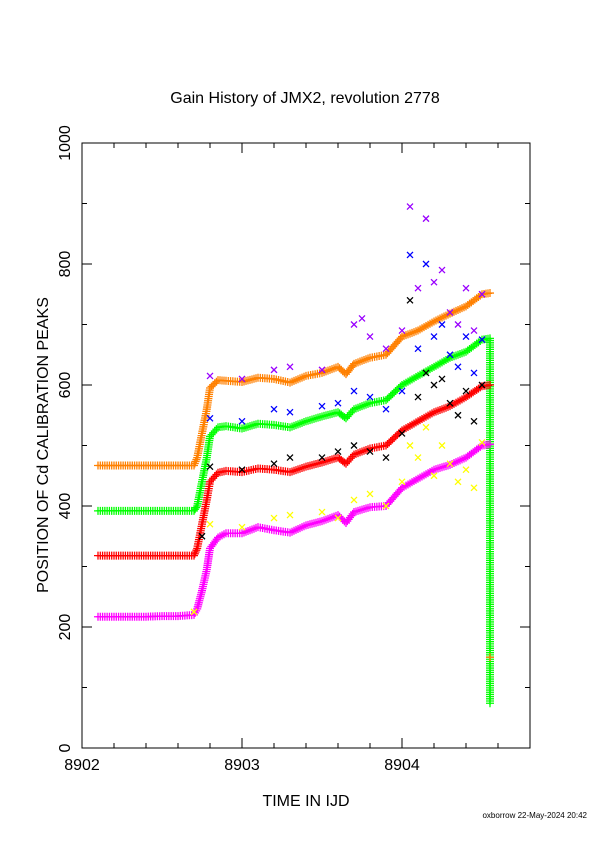  I want to click on y-tick-label: 1000, so click(65, 143).